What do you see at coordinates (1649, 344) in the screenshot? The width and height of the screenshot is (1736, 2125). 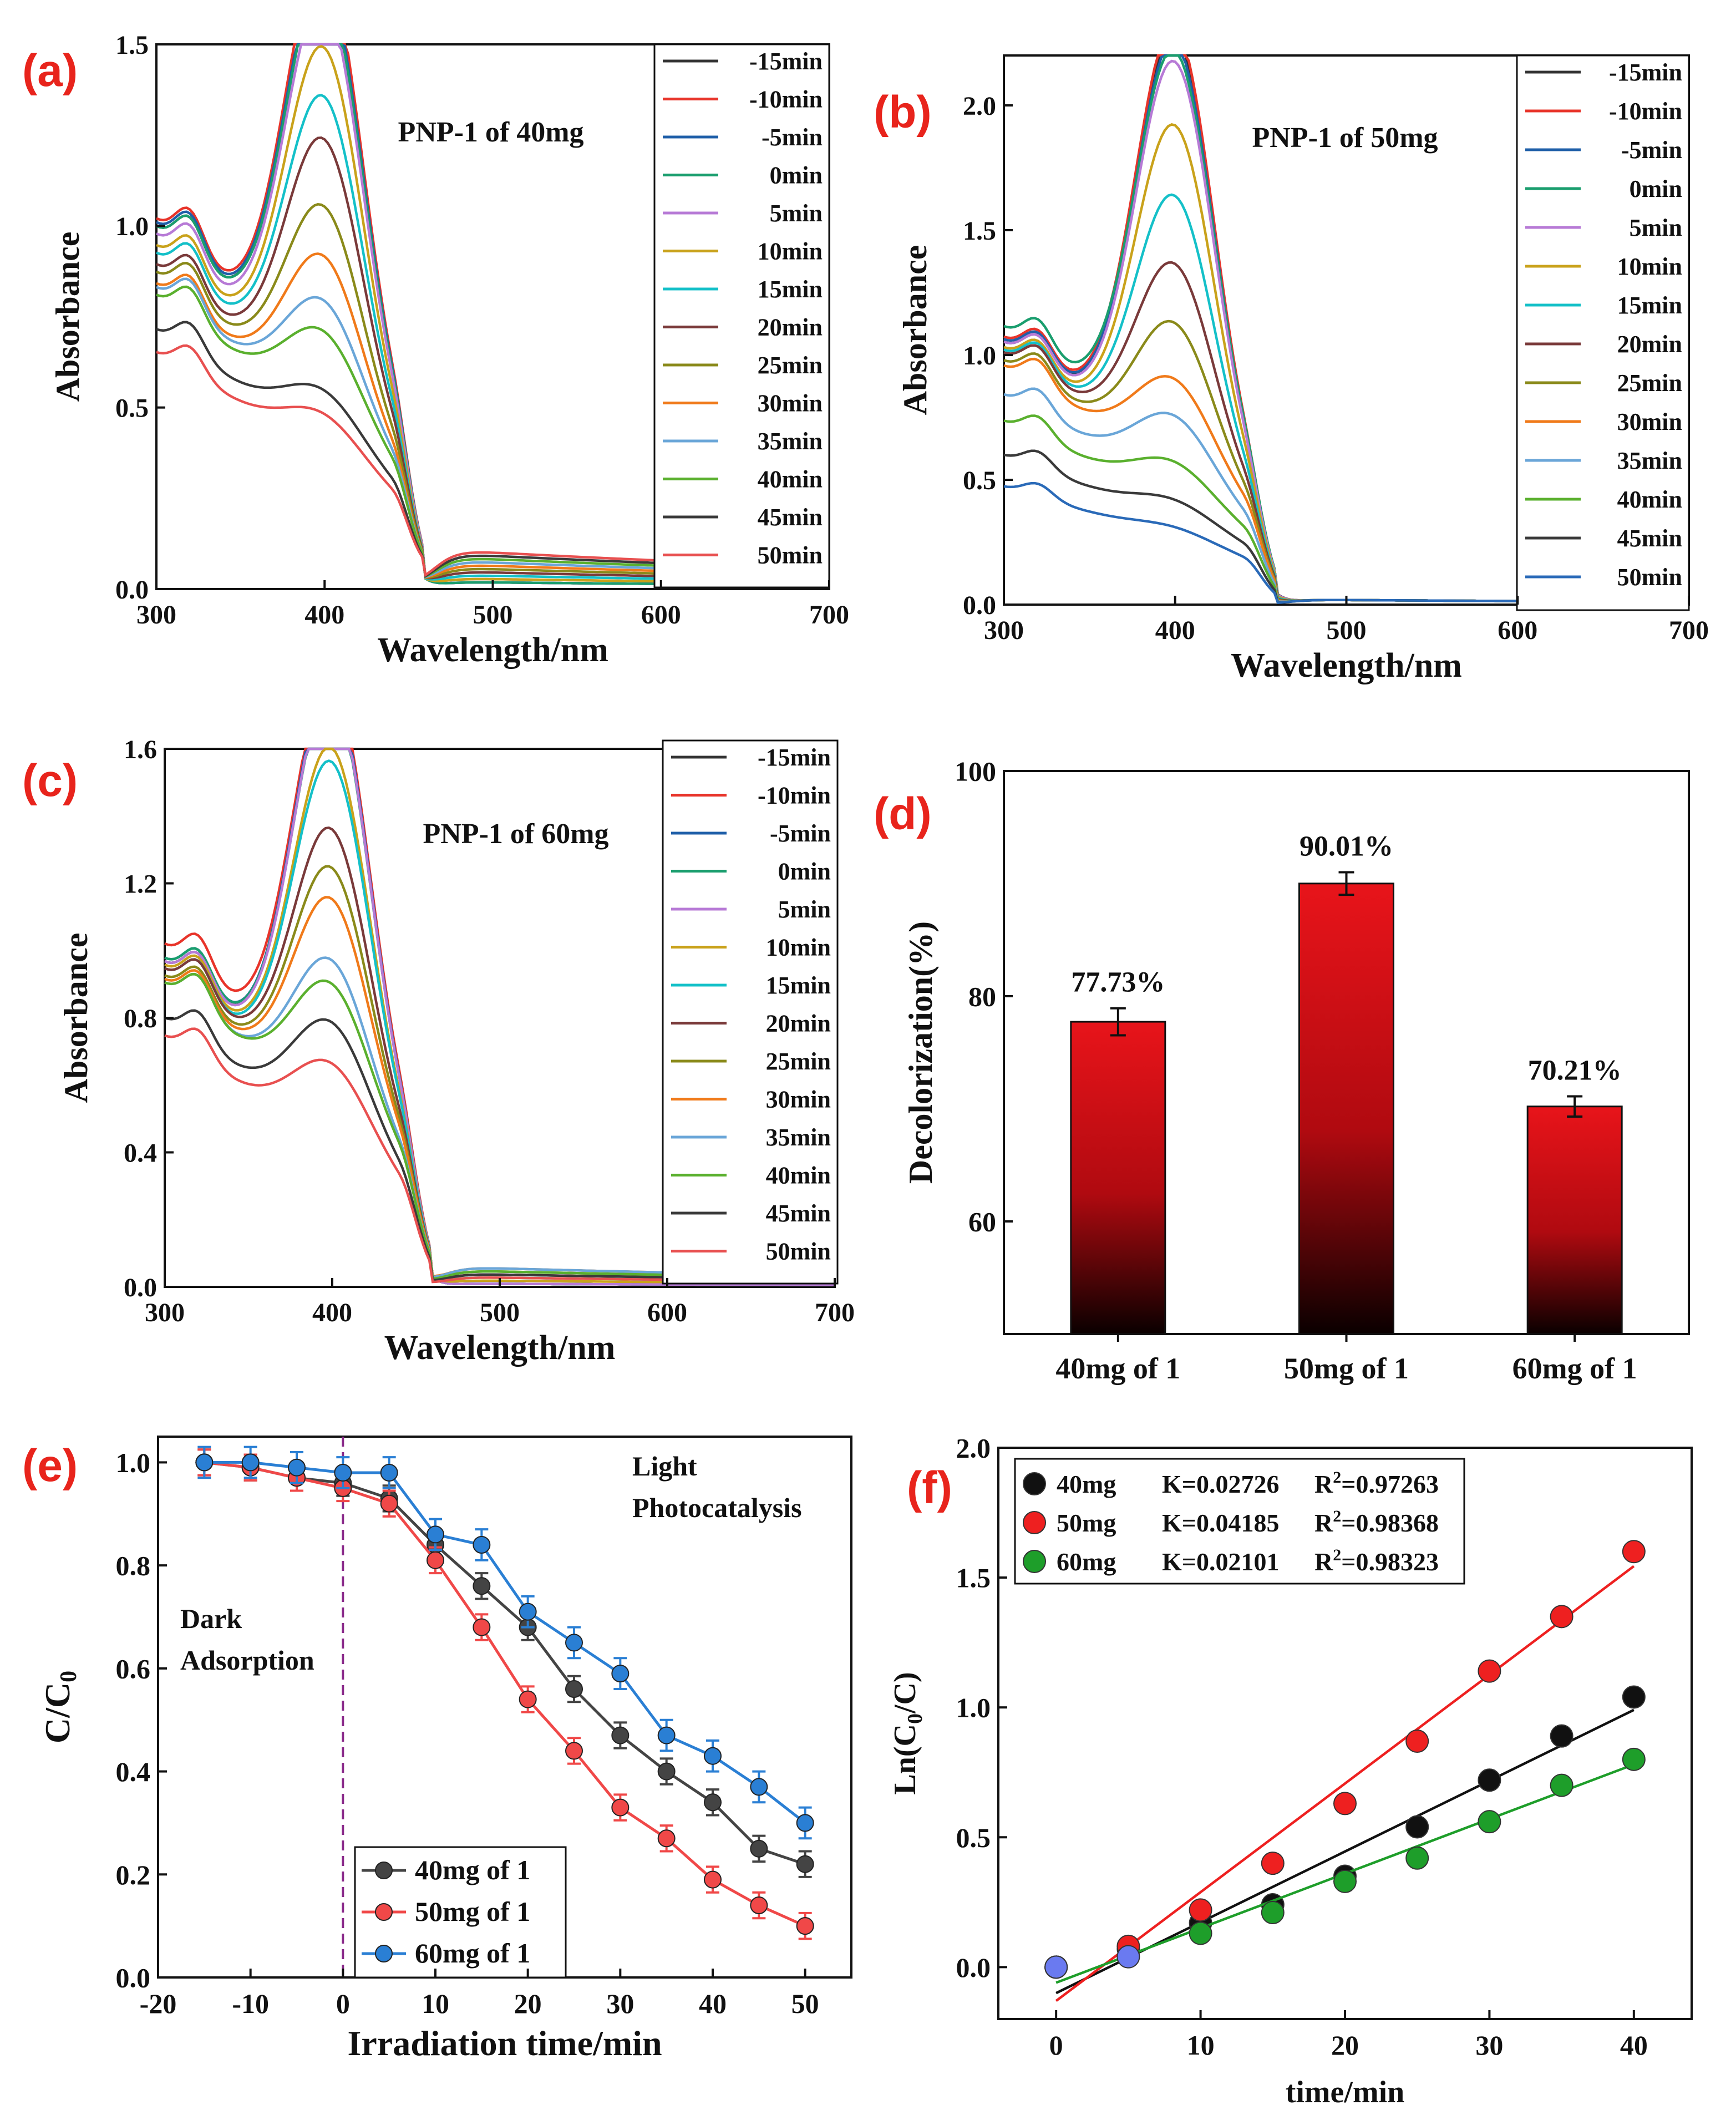 I see `b-legend-label: 20min` at bounding box center [1649, 344].